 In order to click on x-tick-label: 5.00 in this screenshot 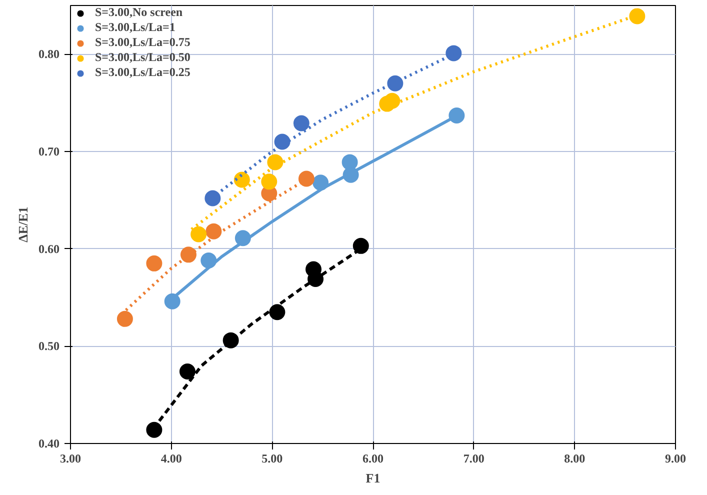, I will do `click(272, 459)`.